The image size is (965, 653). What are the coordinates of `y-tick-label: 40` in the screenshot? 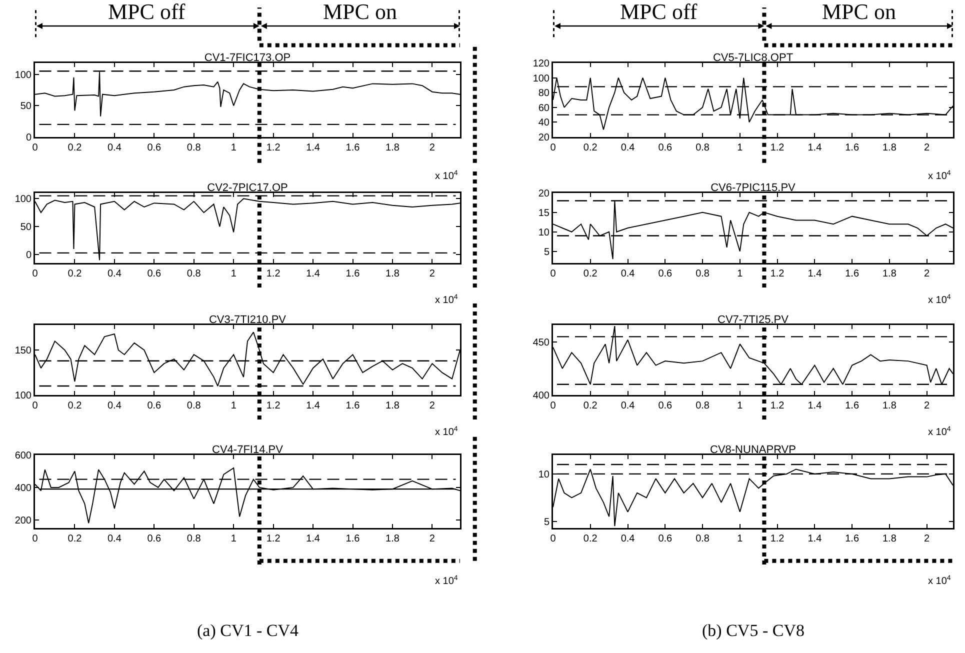 It's located at (544, 123).